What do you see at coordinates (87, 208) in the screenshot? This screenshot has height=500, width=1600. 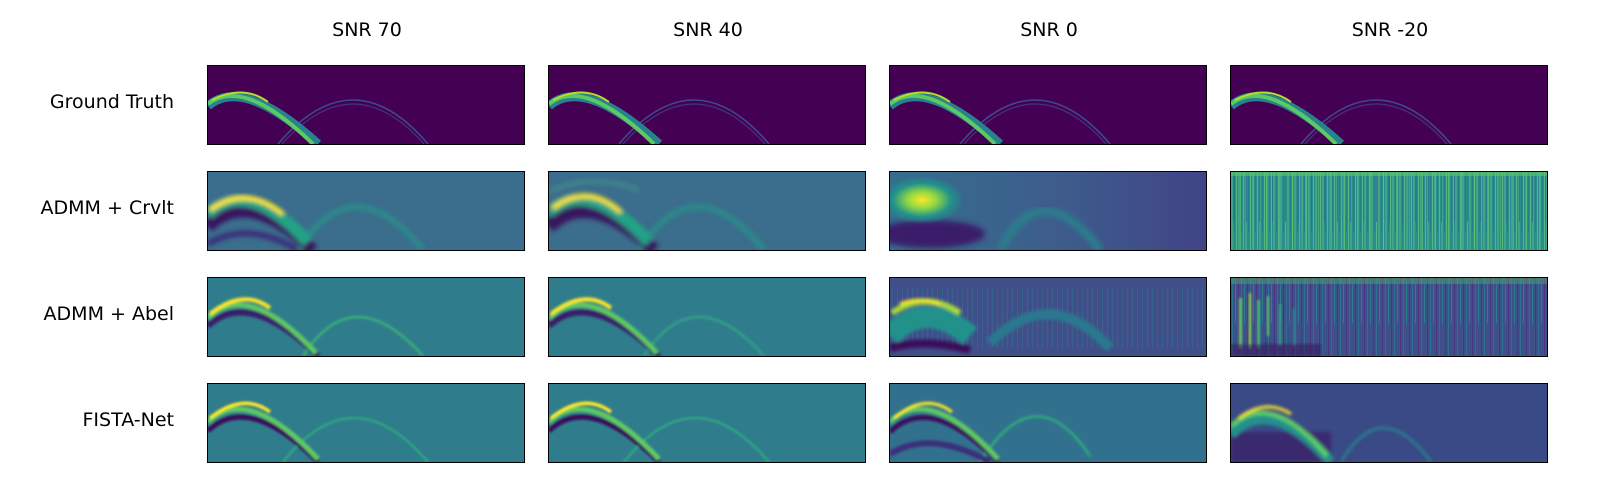 I see `row-label-admm-crvlt: ADMM + Crvlt` at bounding box center [87, 208].